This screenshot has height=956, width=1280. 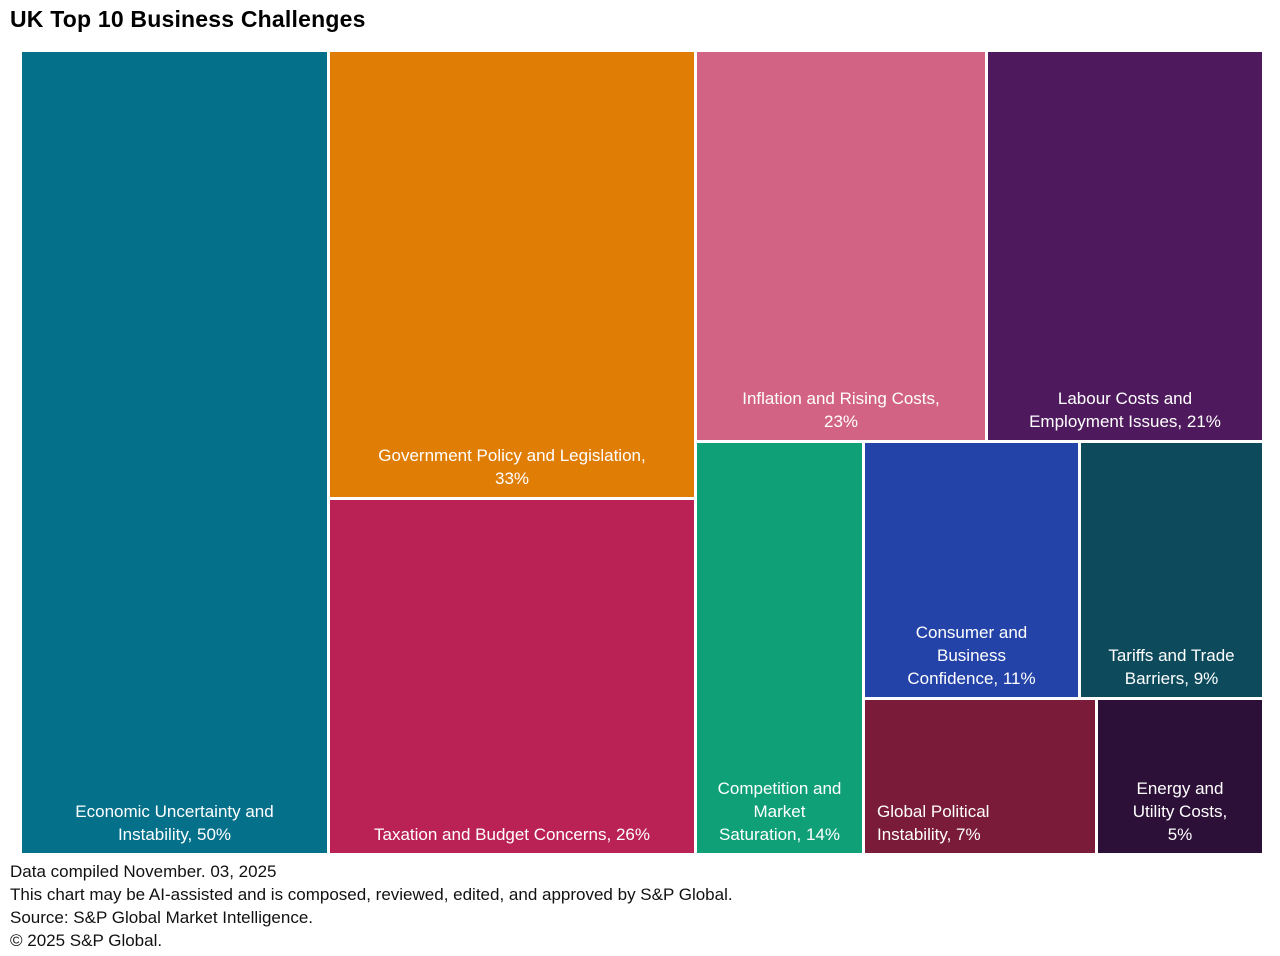 What do you see at coordinates (1125, 410) in the screenshot?
I see `tile-label: Labour Costs and Employment Issues, 21%` at bounding box center [1125, 410].